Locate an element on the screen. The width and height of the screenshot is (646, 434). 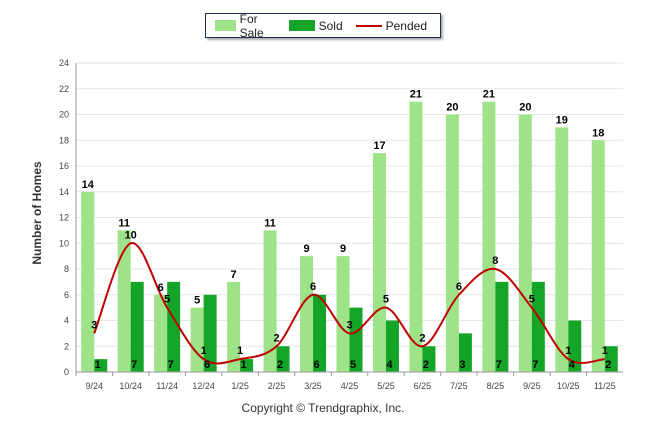
y-tick-label: 18 is located at coordinates (64, 140).